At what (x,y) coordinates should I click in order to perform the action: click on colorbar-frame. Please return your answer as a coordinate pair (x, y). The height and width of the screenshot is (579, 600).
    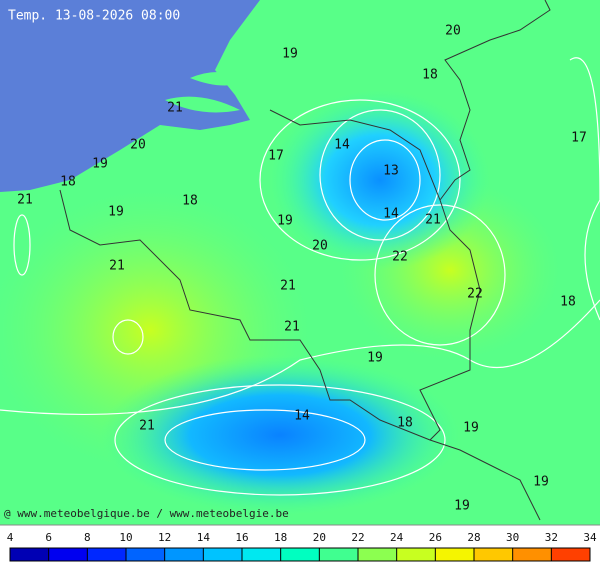
    Looking at the image, I should click on (300, 554).